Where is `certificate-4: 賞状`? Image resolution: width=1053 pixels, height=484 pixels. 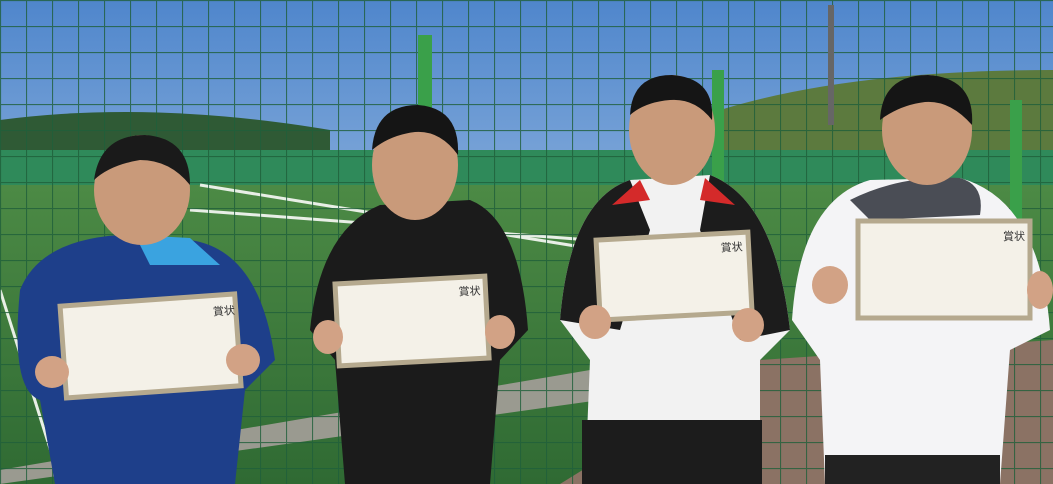 certificate-4: 賞状 is located at coordinates (944, 269).